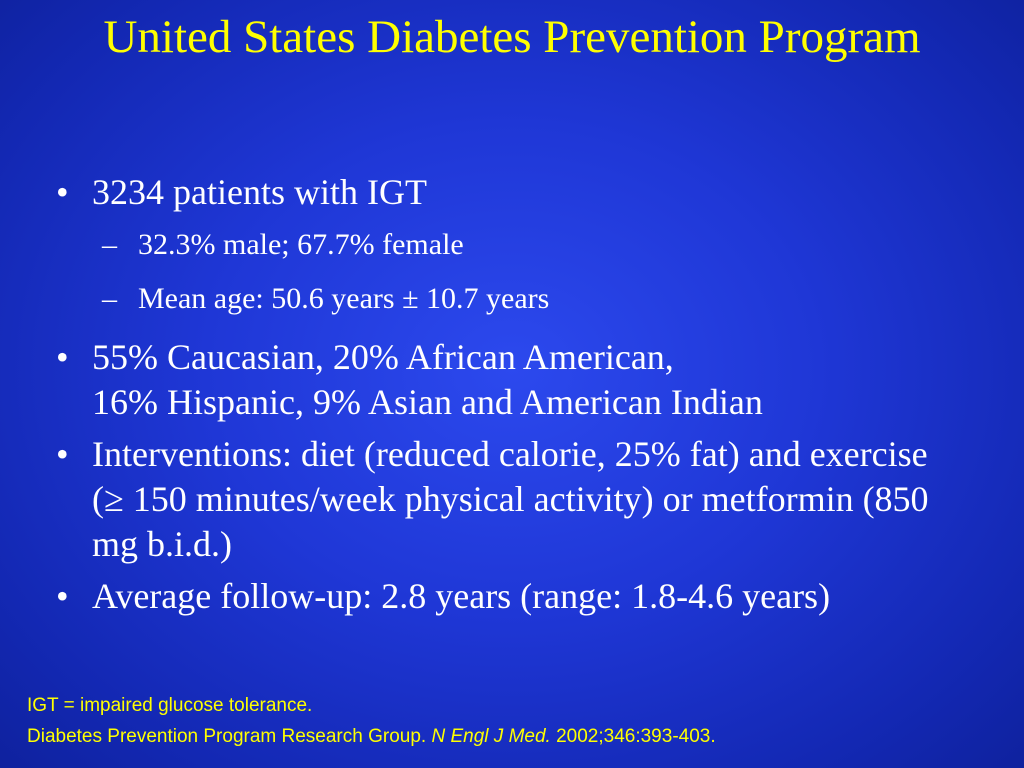 This screenshot has height=768, width=1024. I want to click on sub-bullet-text: Mean age: 50.6 years ± 10.7 years, so click(344, 298).